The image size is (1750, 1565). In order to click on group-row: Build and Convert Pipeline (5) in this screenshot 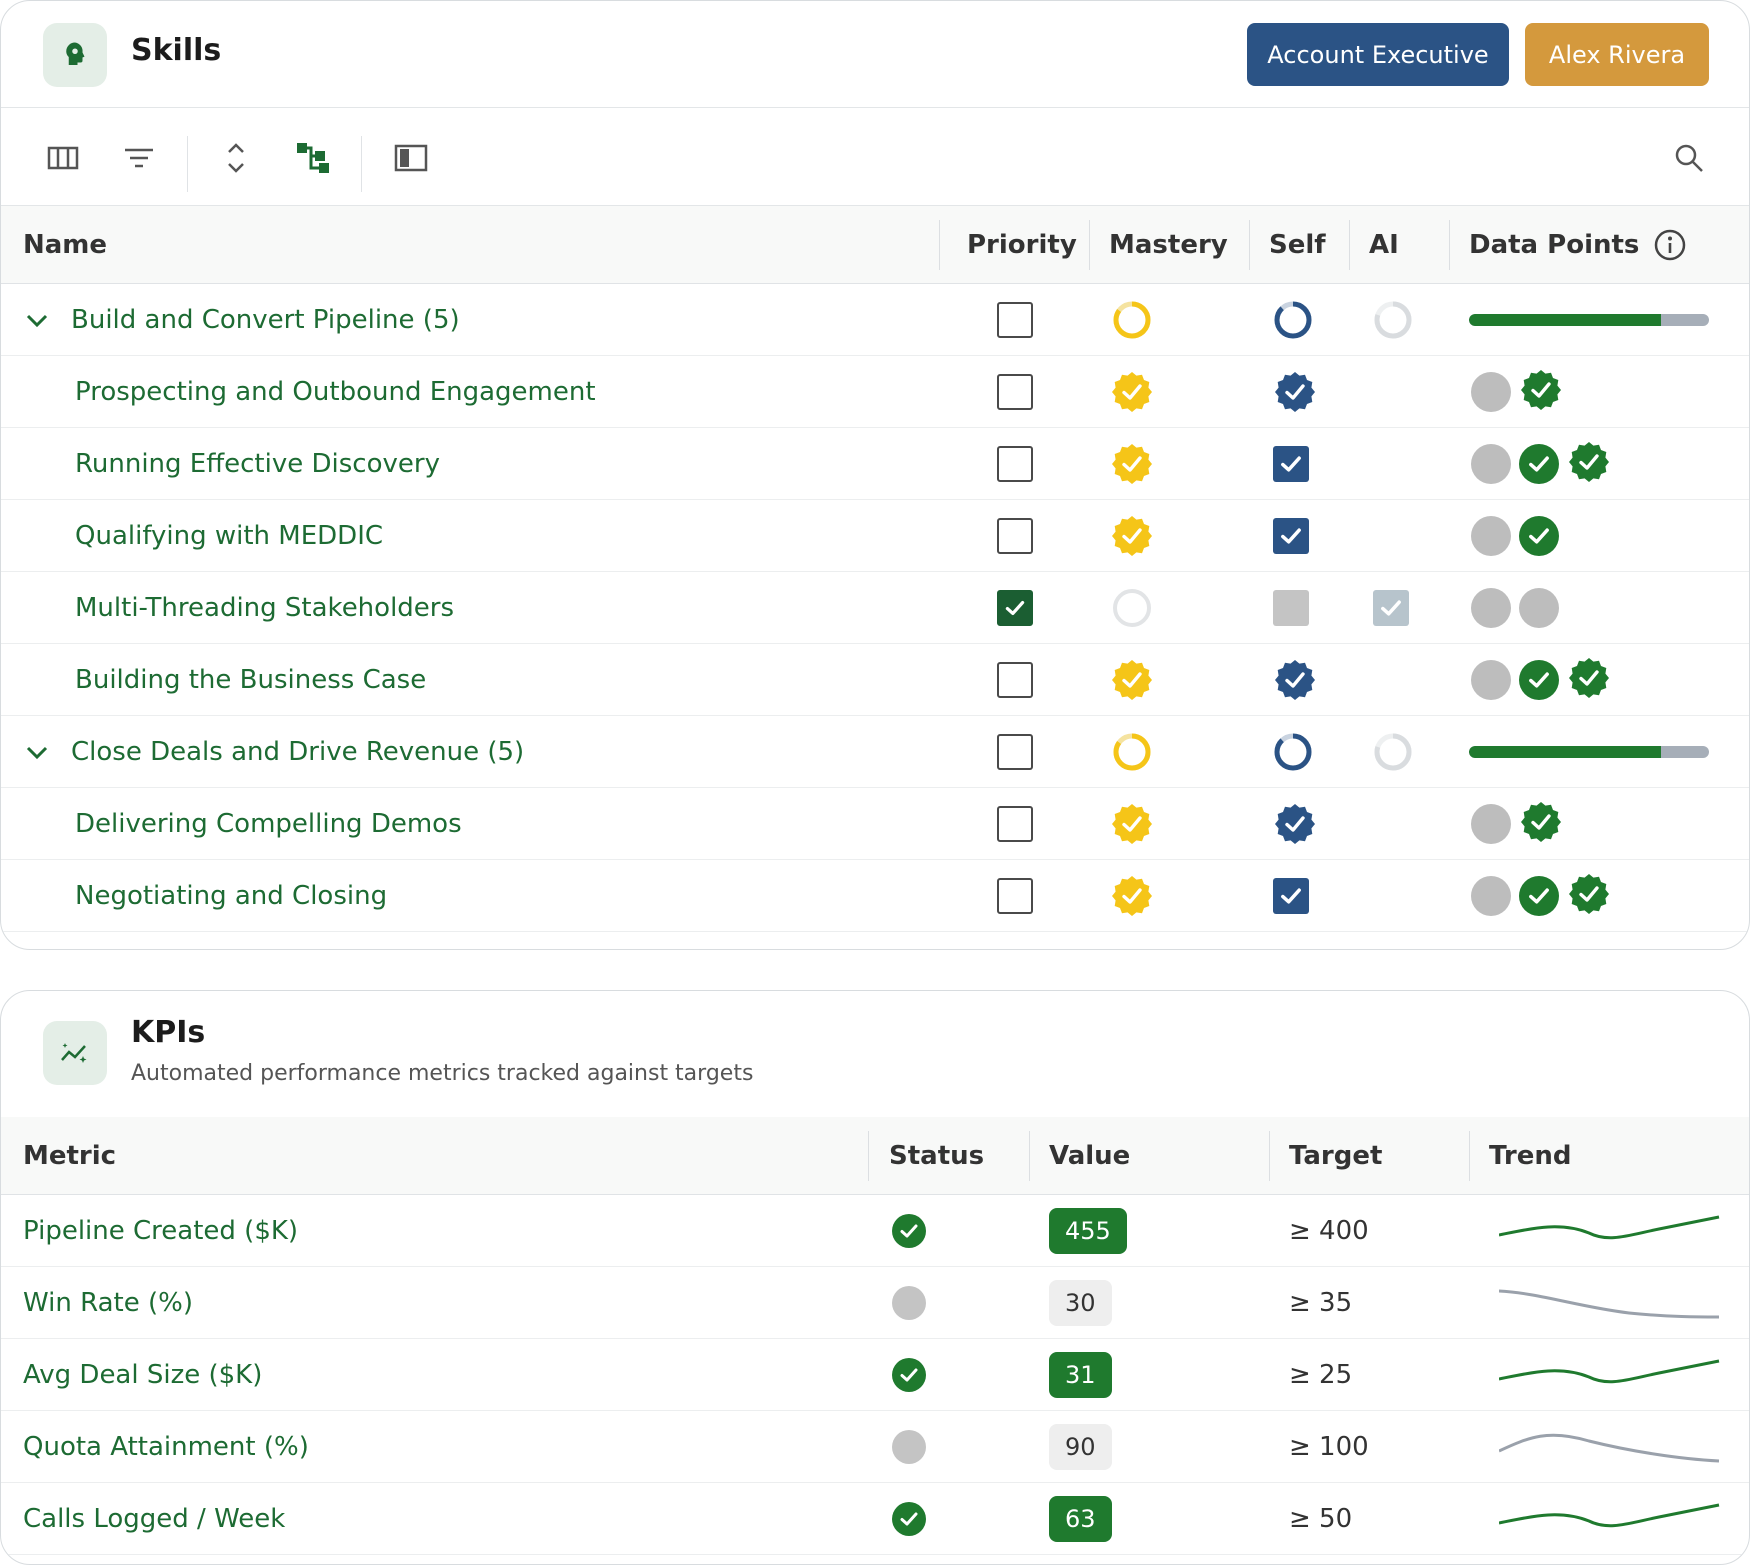, I will do `click(875, 320)`.